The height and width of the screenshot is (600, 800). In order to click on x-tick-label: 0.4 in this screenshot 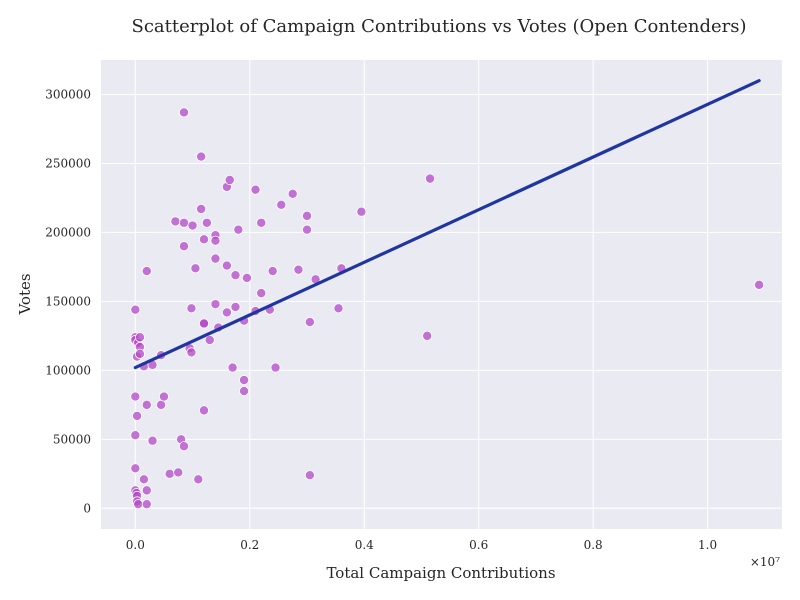, I will do `click(364, 545)`.